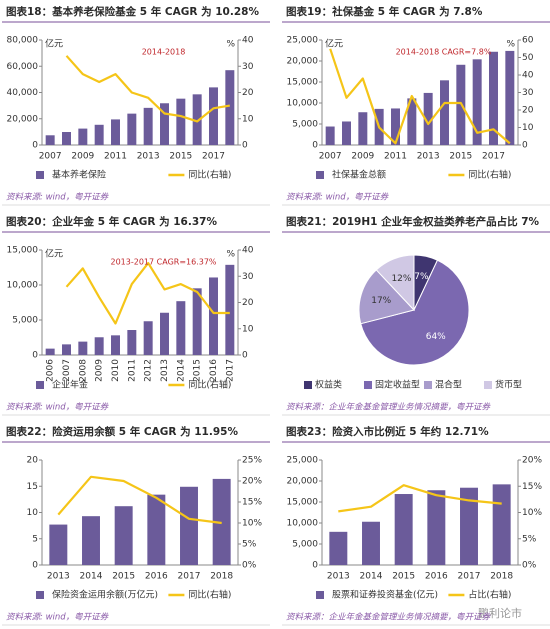 The width and height of the screenshot is (550, 629). I want to click on y-tick-label: 0, so click(35, 146).